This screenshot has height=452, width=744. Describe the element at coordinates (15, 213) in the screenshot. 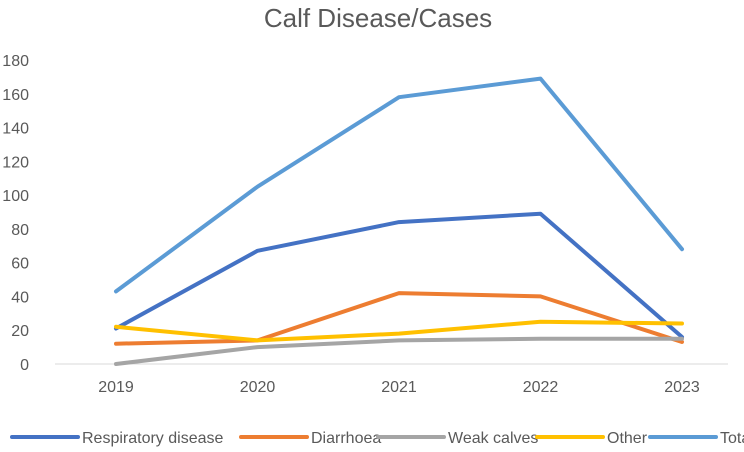

I see `y-axis-ticks: 0 20 40 60 80 100 120 140 160 180` at that location.